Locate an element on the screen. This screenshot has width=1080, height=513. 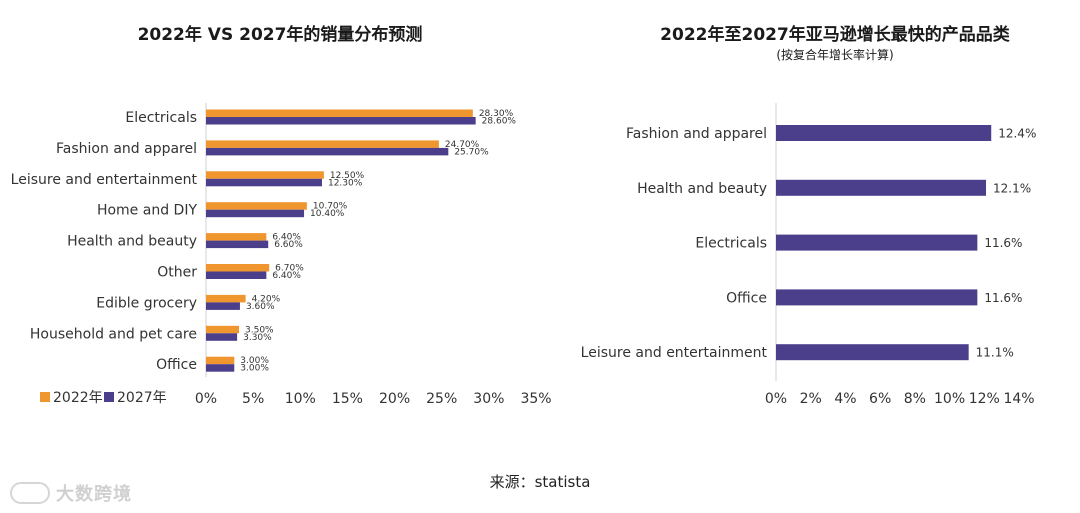
left-x-tick-label: 30% is located at coordinates (488, 399).